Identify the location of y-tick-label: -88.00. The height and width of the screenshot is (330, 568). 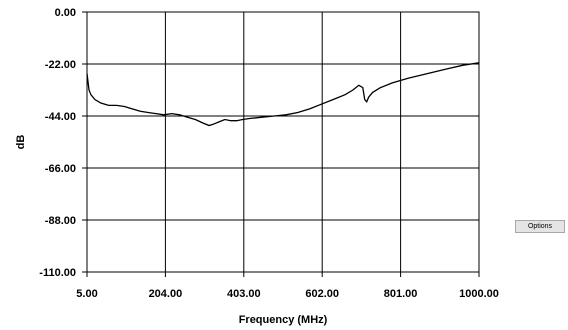
(60, 221).